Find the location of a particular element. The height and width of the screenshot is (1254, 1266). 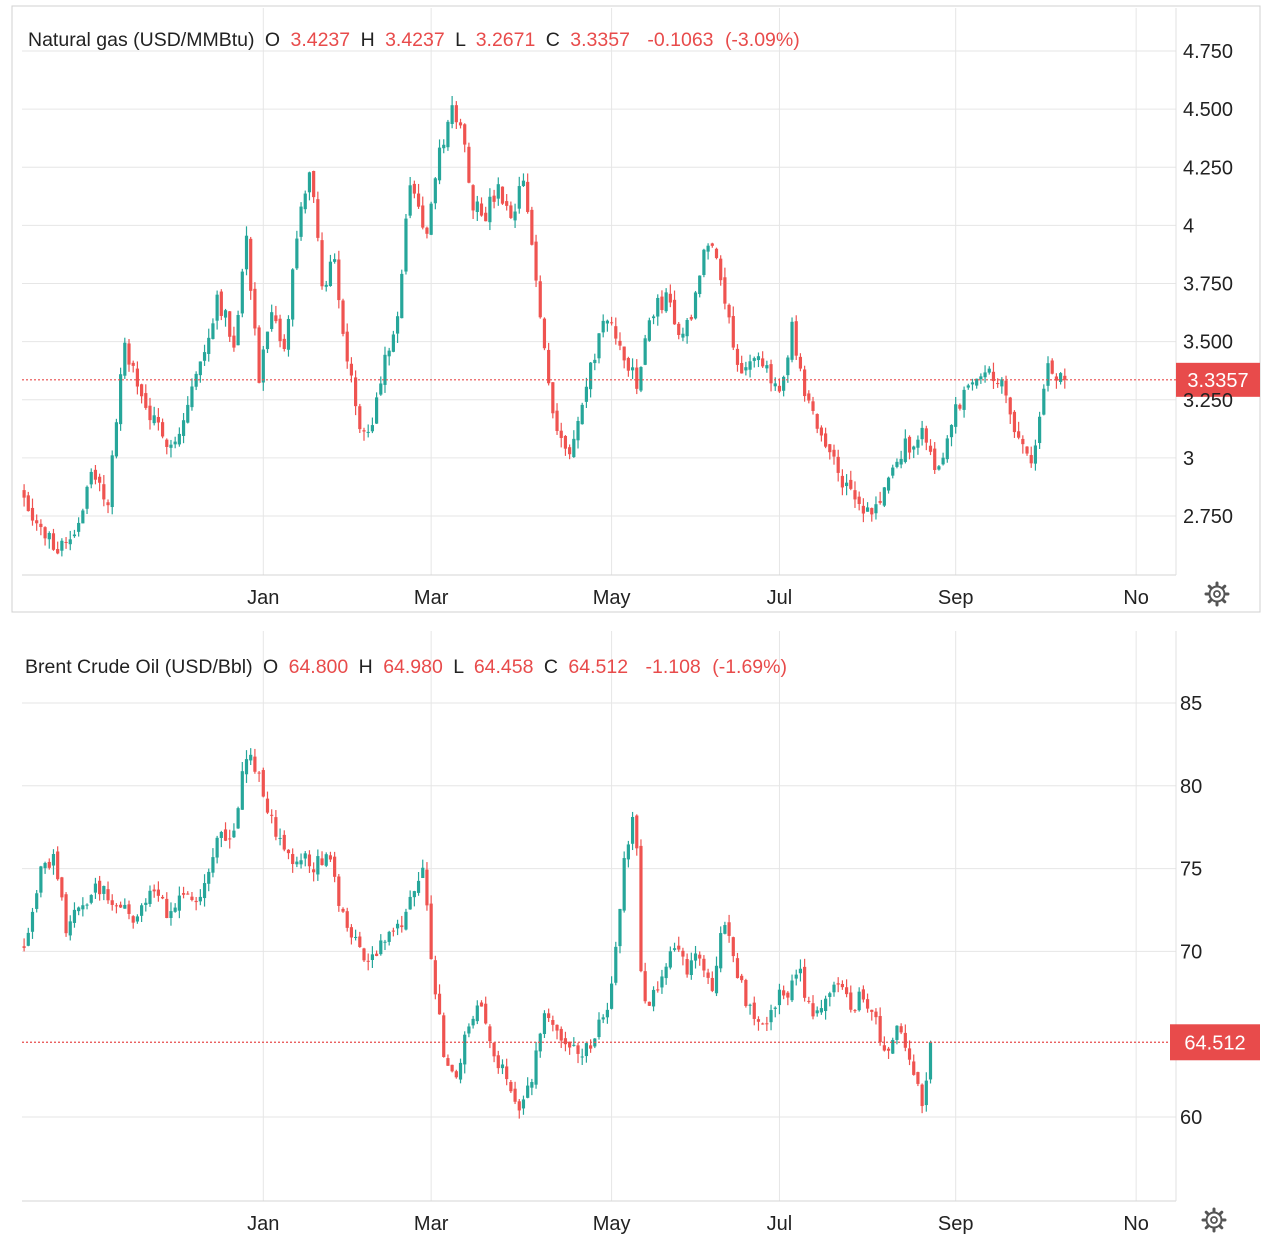

y-tick-label: 3 is located at coordinates (1188, 459).